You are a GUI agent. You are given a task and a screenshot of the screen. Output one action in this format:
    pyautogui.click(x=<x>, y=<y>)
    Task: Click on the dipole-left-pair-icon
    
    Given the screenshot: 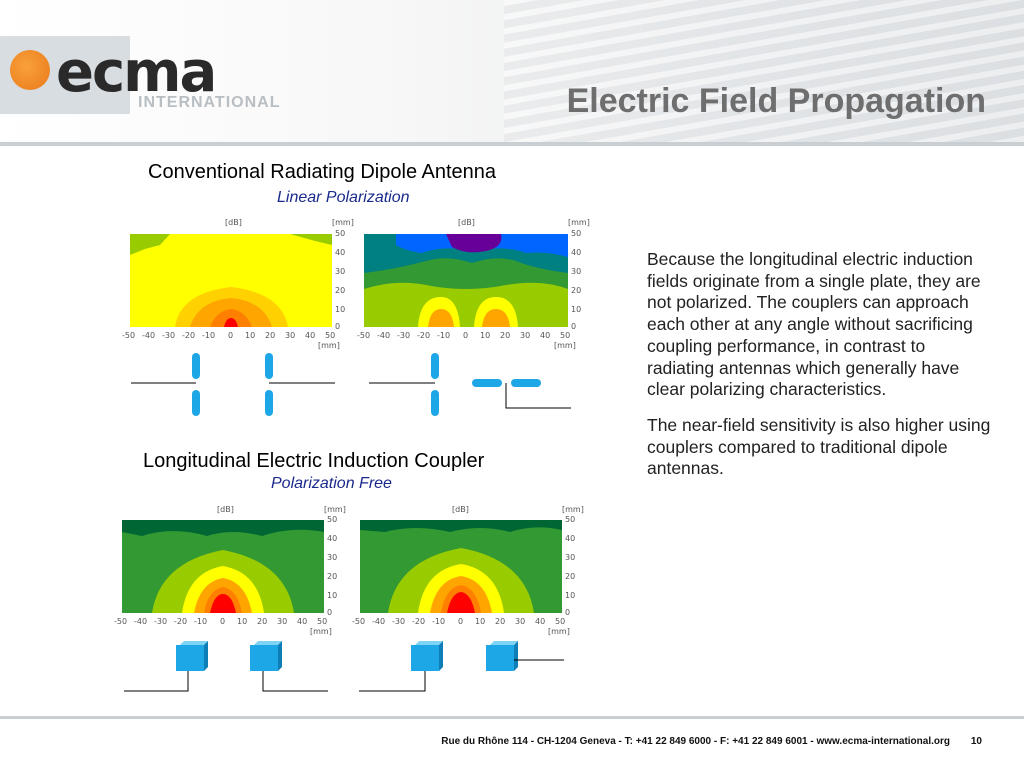 What is the action you would take?
    pyautogui.click(x=233, y=384)
    